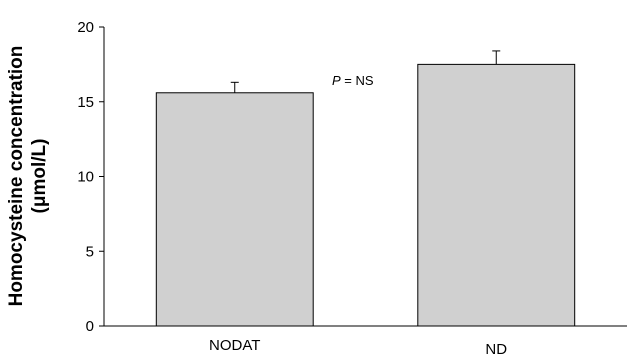  What do you see at coordinates (16, 176) in the screenshot?
I see `y-axis-label-line1: Homocysteine concentration` at bounding box center [16, 176].